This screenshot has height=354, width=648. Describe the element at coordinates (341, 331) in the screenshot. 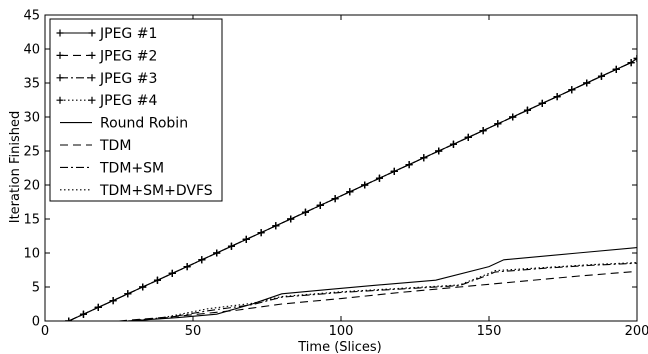

I see `x-tick-label: 100` at that location.